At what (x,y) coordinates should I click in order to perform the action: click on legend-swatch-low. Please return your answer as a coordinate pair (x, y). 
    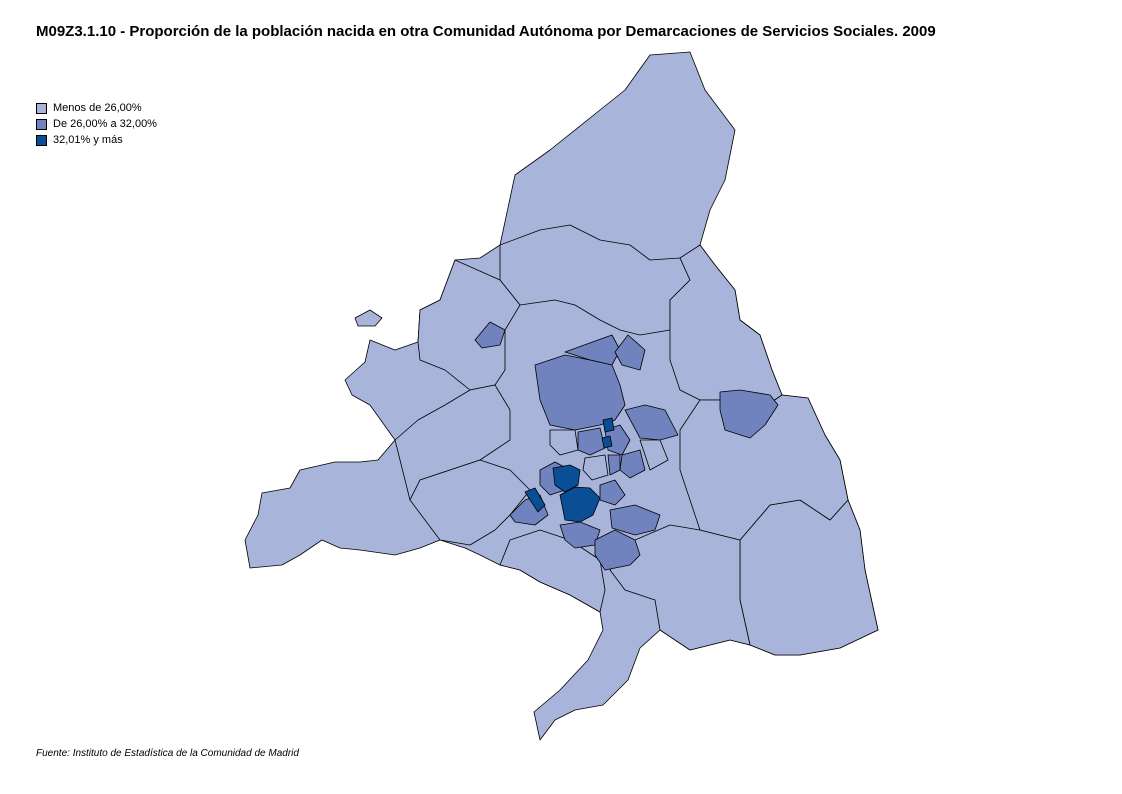
    Looking at the image, I should click on (41, 108).